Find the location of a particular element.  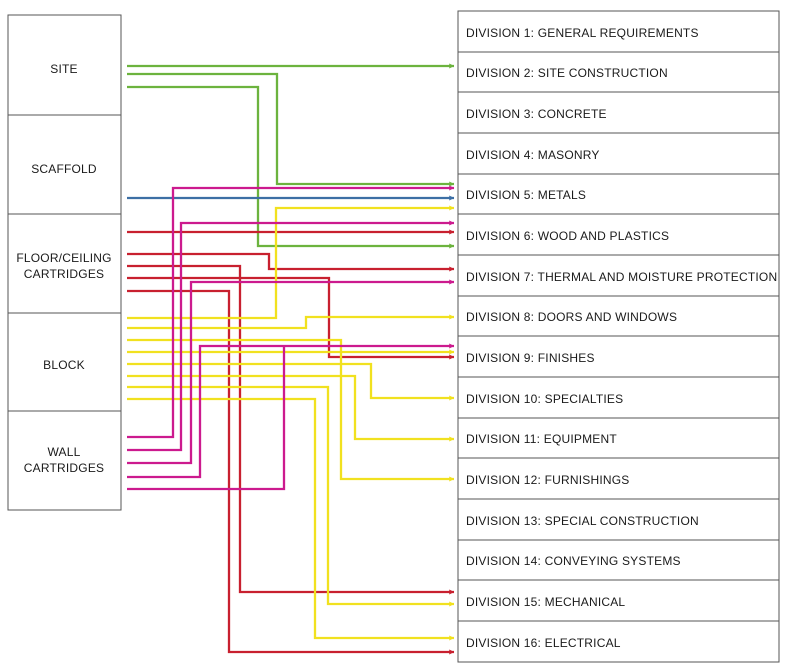

division-row: DIVISION 9: FINISHES is located at coordinates (618, 356).